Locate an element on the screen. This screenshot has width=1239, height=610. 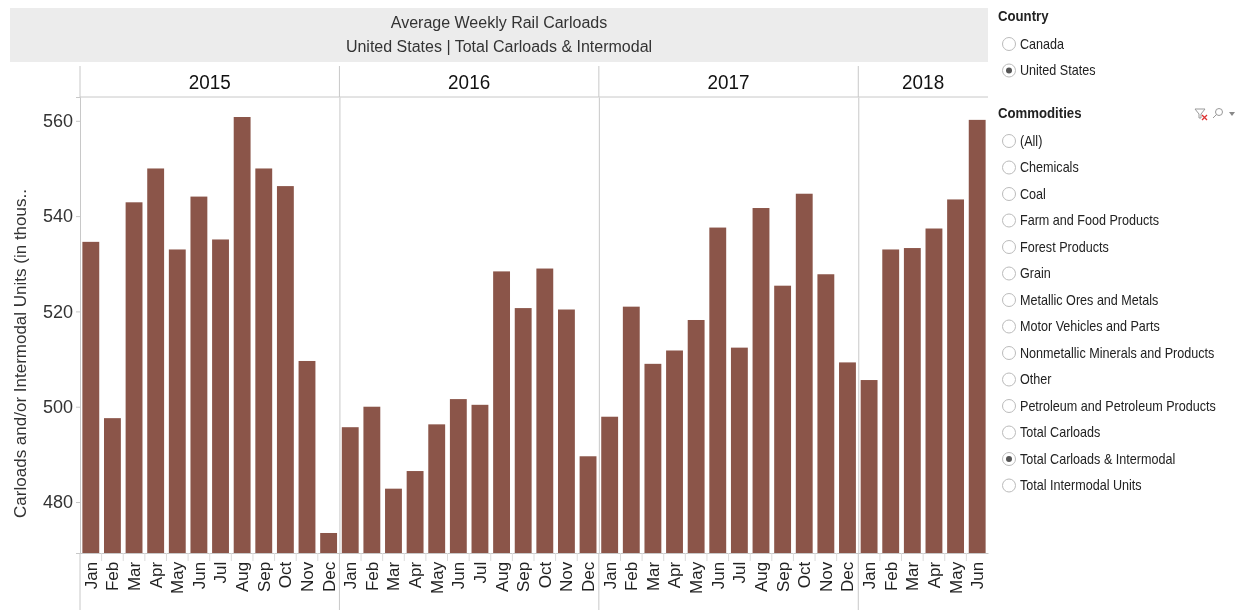
y-tick-label: 520 is located at coordinates (57, 311).